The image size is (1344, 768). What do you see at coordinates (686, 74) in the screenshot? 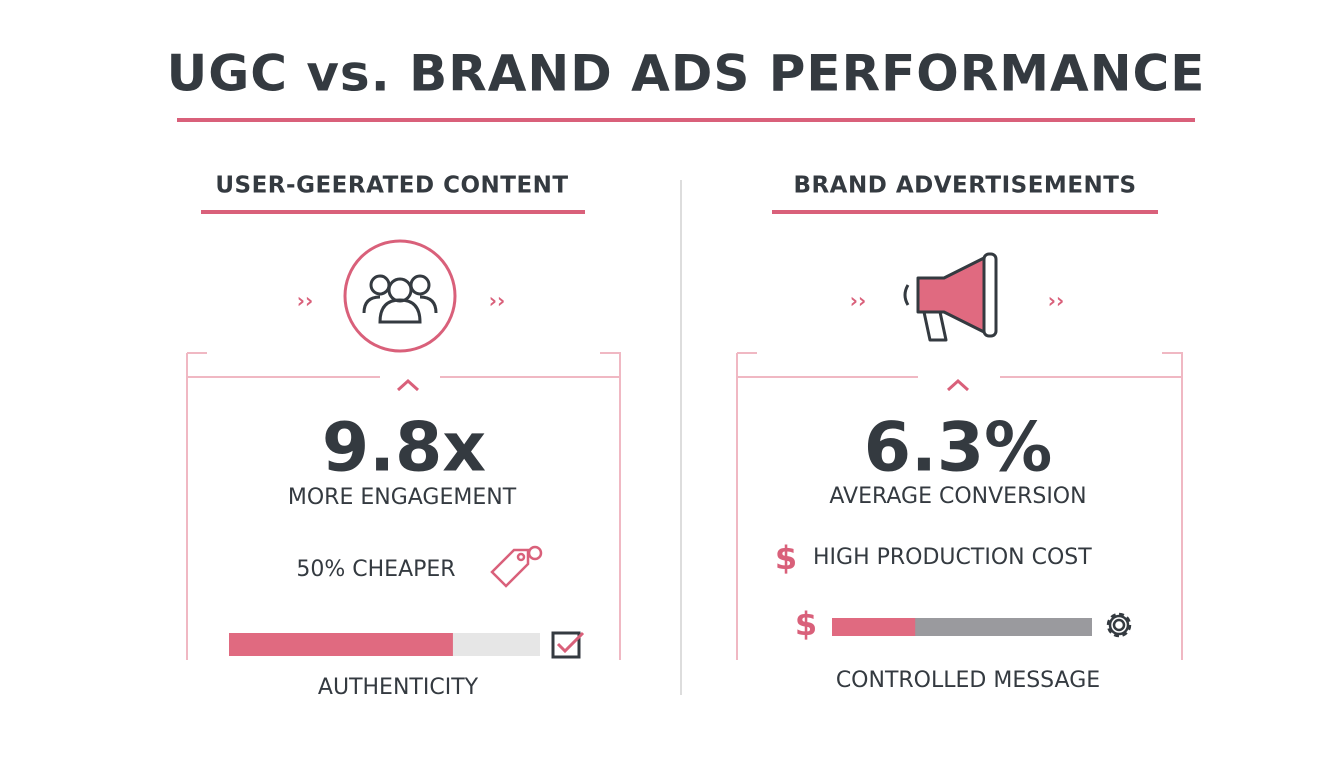
I see `title: UGC vs. BRAND ADS PERFORMANCE` at bounding box center [686, 74].